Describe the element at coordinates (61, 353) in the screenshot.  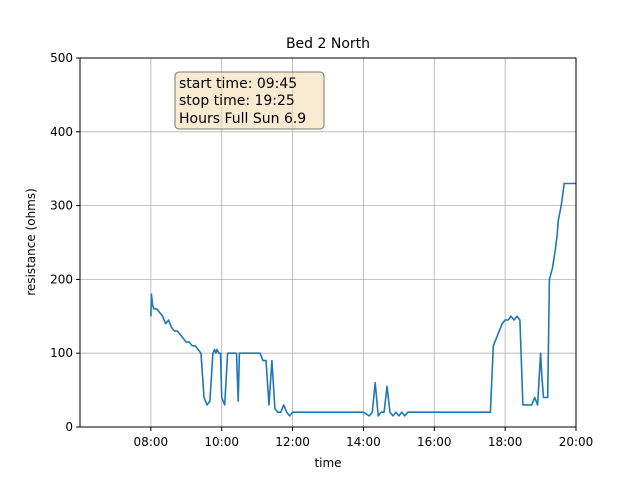
I see `y-tick-label: 100` at that location.